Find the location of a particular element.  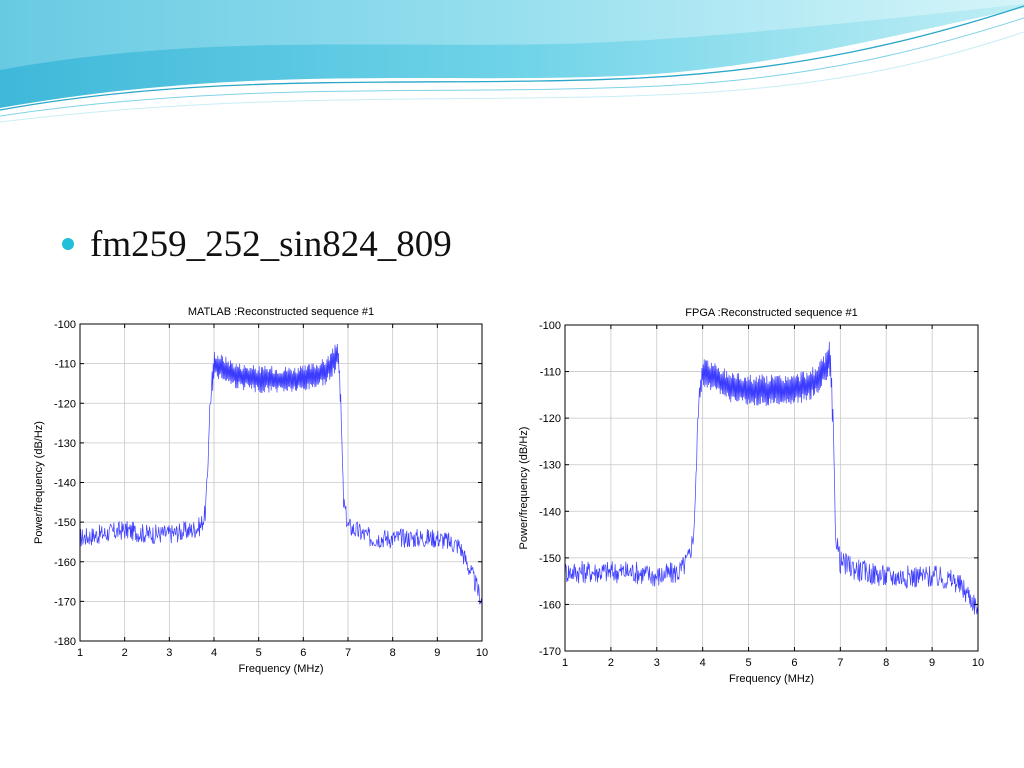

bullet-text: fm259_252_sin824_809 is located at coordinates (271, 244).